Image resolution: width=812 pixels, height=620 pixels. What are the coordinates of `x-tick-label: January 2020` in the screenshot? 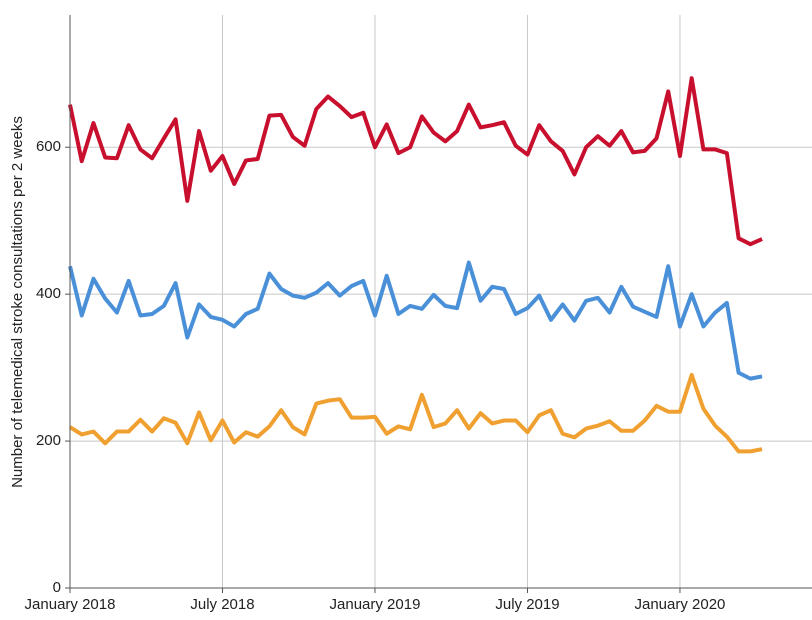 It's located at (680, 604).